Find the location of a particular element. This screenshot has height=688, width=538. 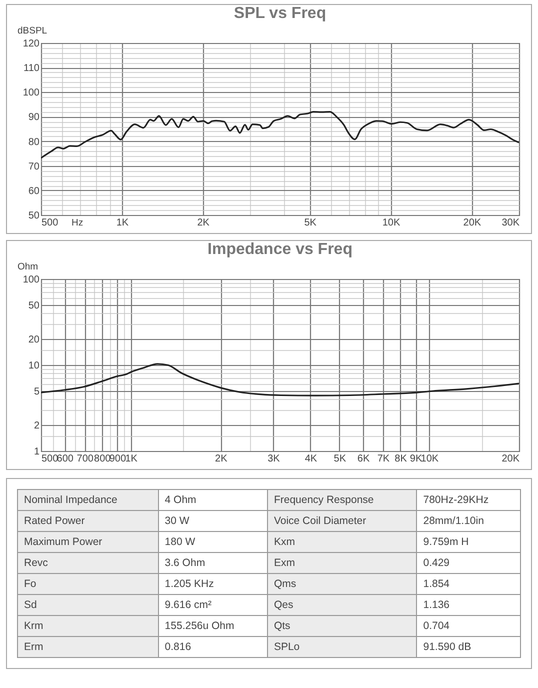

text: Maximum Power is located at coordinates (88, 542).